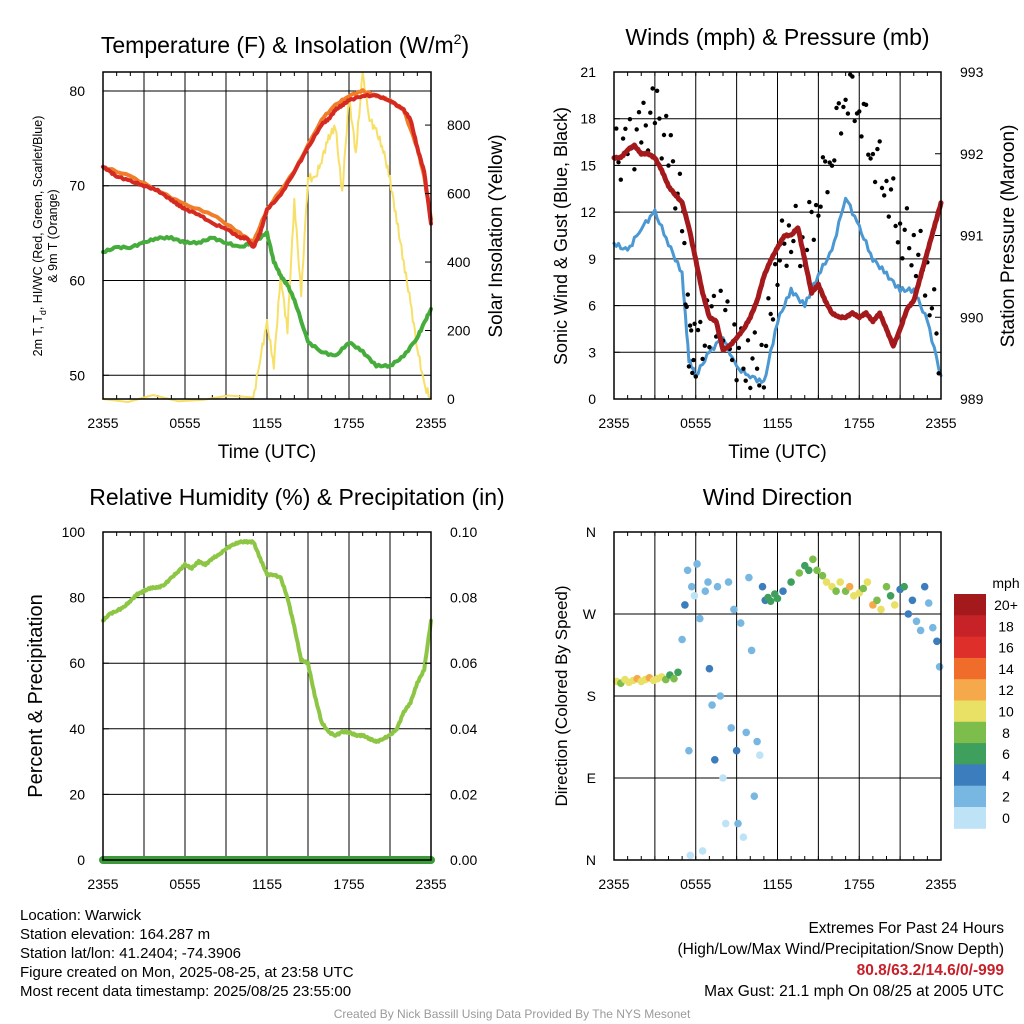 The height and width of the screenshot is (1024, 1024). I want to click on panel-1-grid: 2355 0555 1155 1755 2355, so click(267, 251).